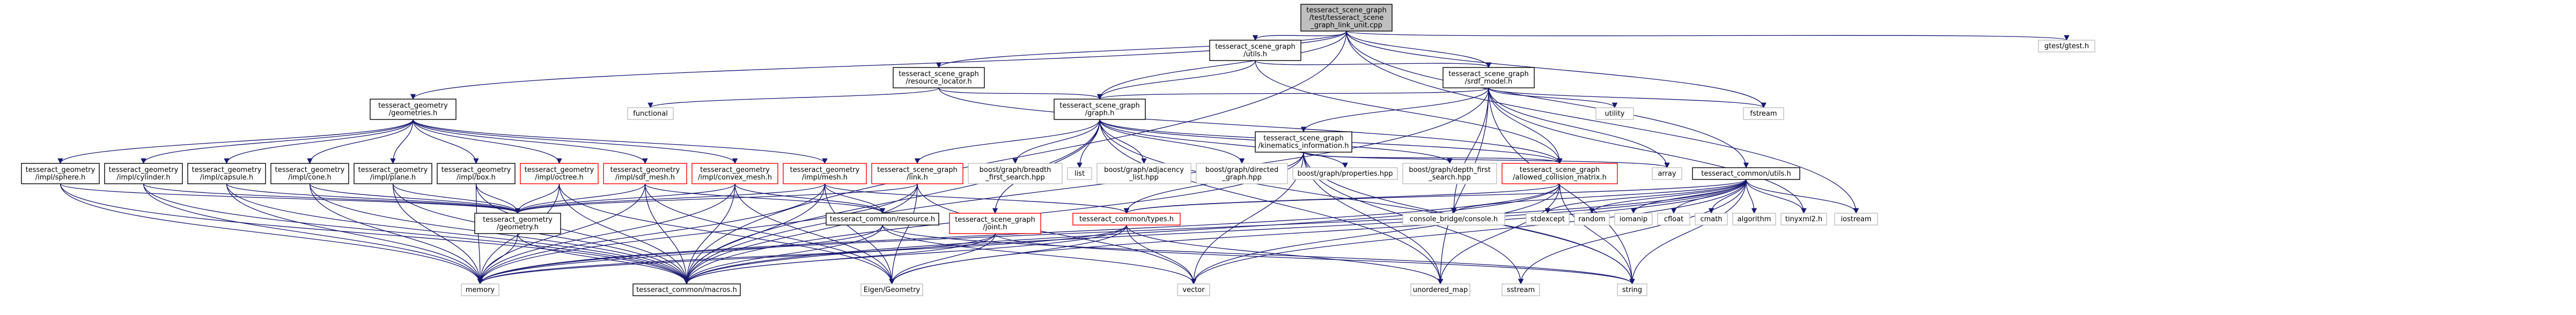 The image size is (2576, 315). What do you see at coordinates (825, 173) in the screenshot?
I see `node-mesh: tesseract_geometry/impl/mesh.h` at bounding box center [825, 173].